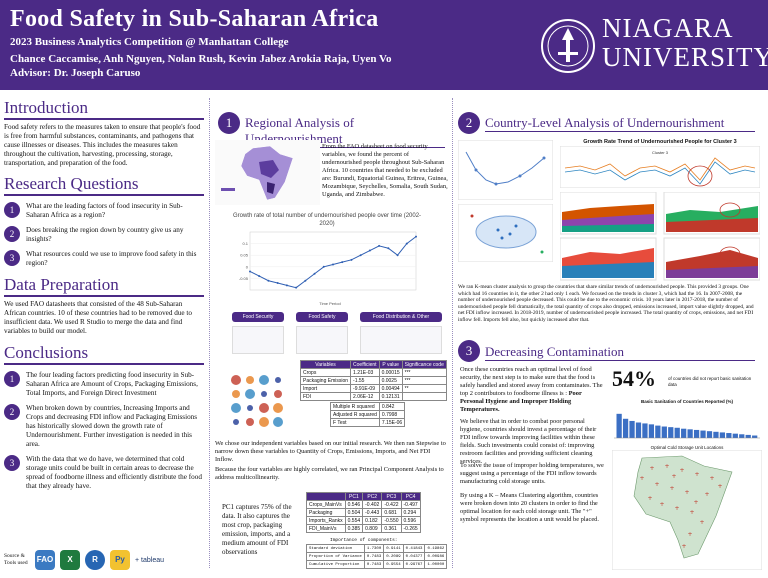 This screenshot has width=768, height=578. What do you see at coordinates (505, 233) in the screenshot?
I see `cluster-plot` at bounding box center [505, 233].